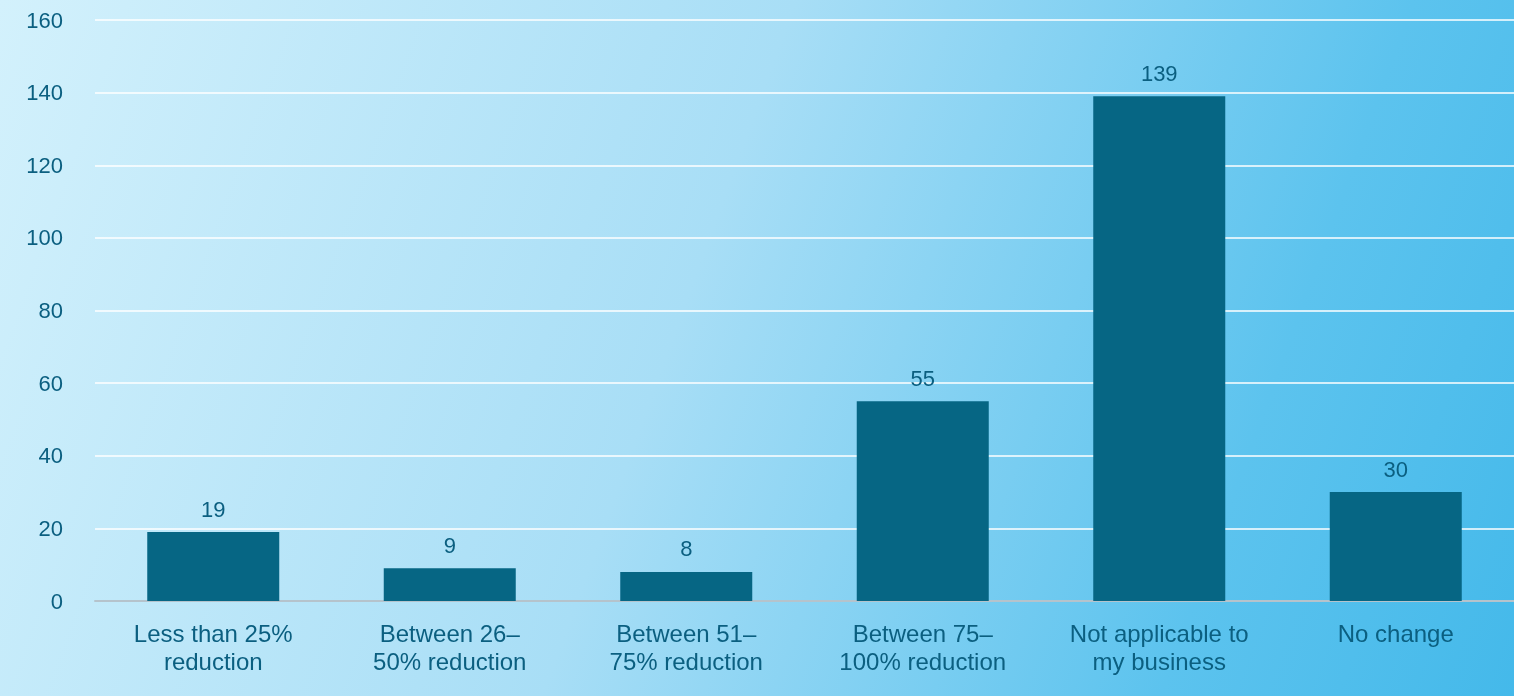  Describe the element at coordinates (56, 601) in the screenshot. I see `y-tick-label: 0` at that location.